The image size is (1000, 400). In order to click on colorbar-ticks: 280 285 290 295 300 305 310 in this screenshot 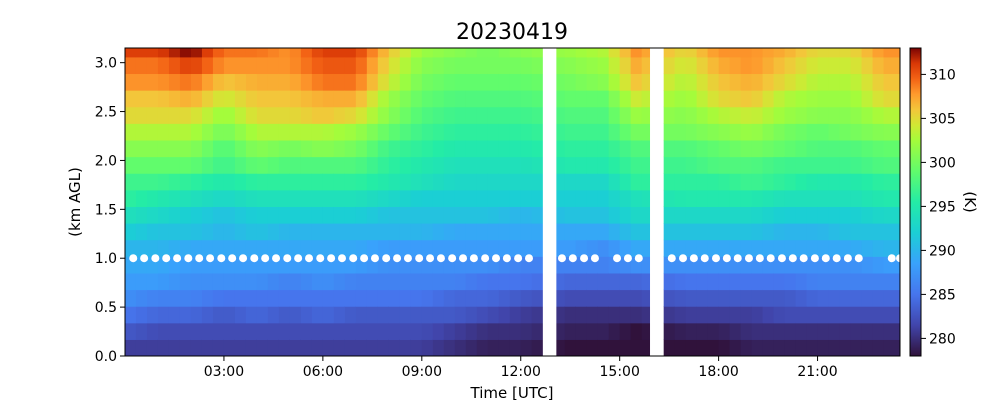, I will do `click(938, 207)`.